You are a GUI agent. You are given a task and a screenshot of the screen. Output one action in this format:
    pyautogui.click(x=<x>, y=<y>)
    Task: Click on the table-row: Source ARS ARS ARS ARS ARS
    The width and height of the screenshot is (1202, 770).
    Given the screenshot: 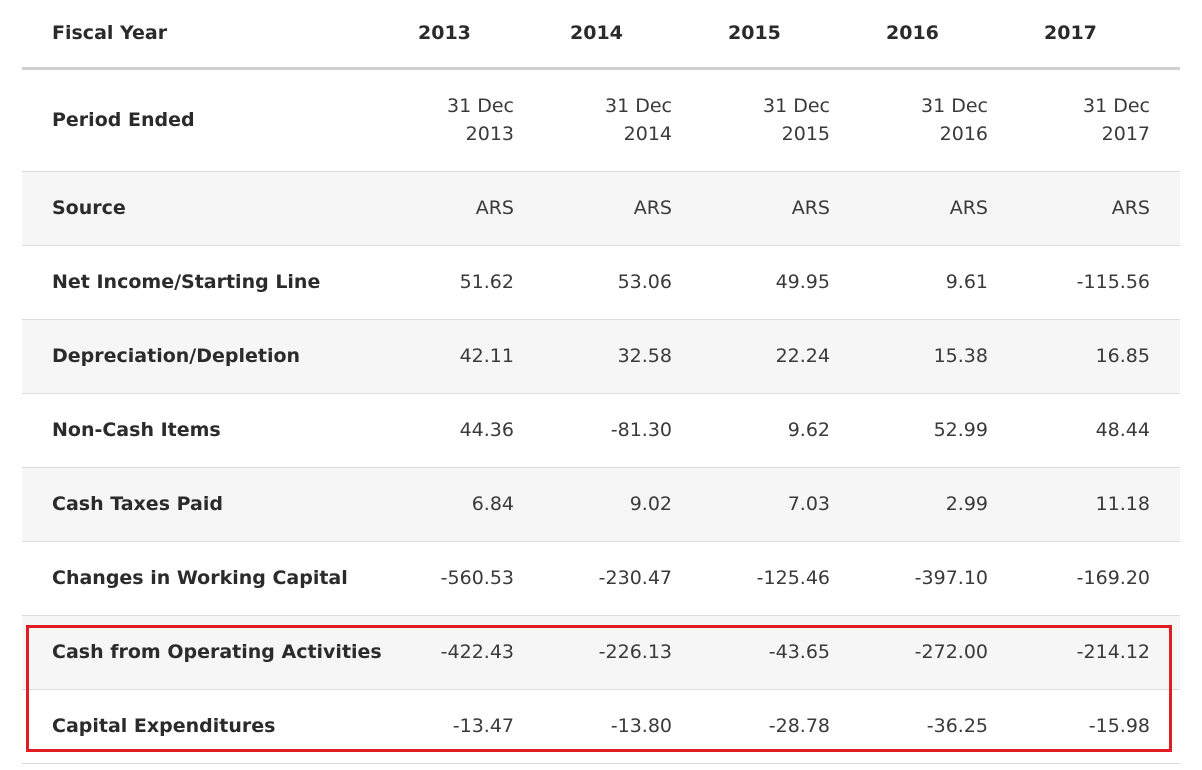 What is the action you would take?
    pyautogui.click(x=601, y=208)
    